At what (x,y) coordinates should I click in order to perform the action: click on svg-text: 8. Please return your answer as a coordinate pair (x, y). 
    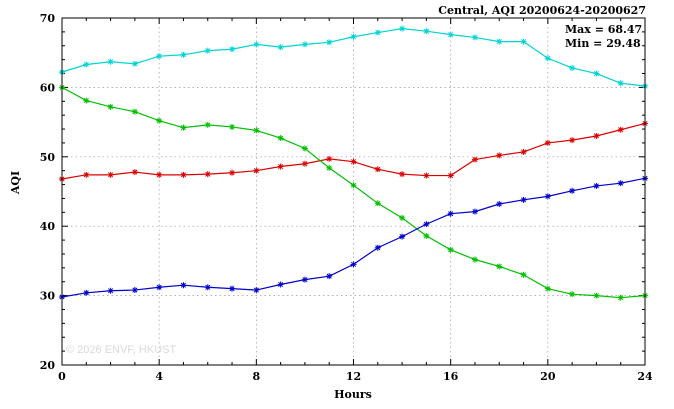
    Looking at the image, I should click on (257, 376).